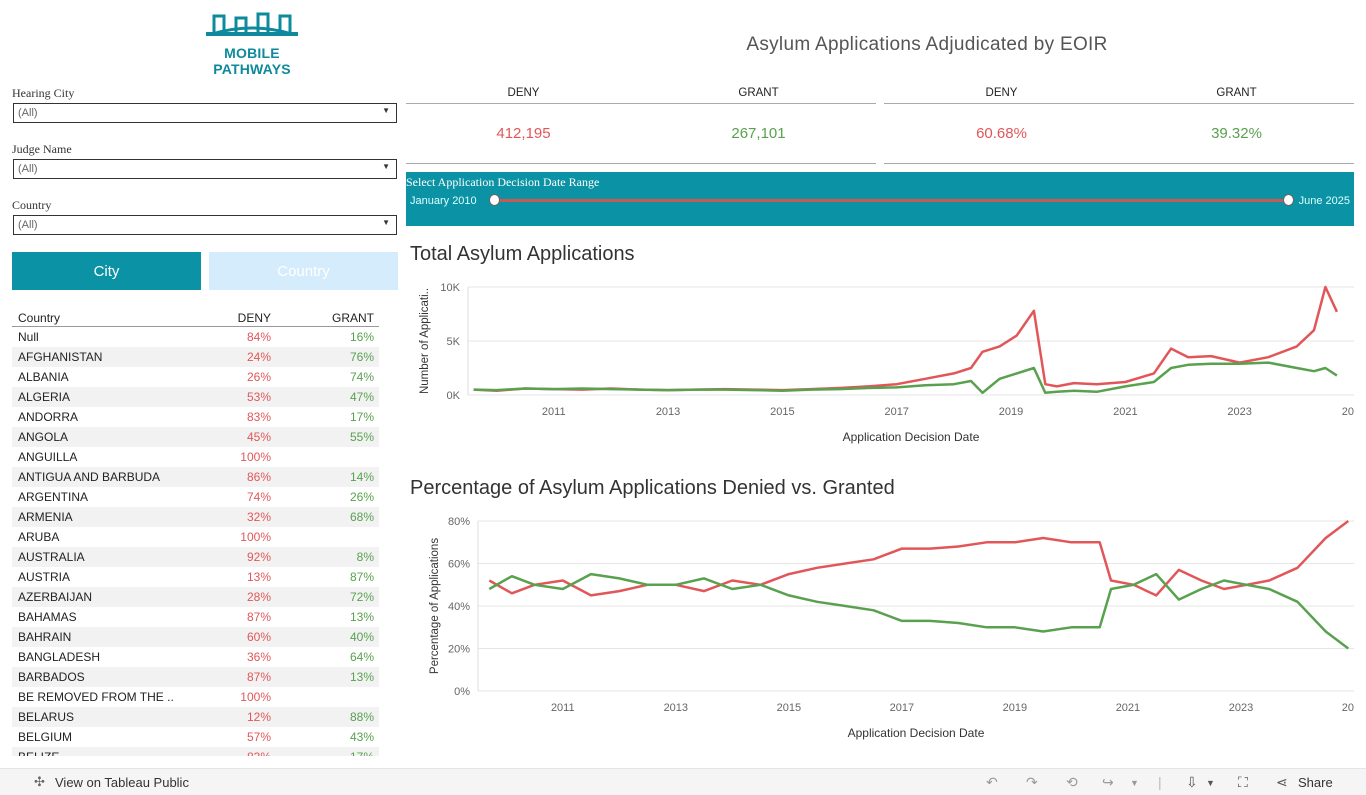 The height and width of the screenshot is (795, 1366). Describe the element at coordinates (503, 182) in the screenshot. I see `slider-label: Select Application Decision Date Range` at that location.